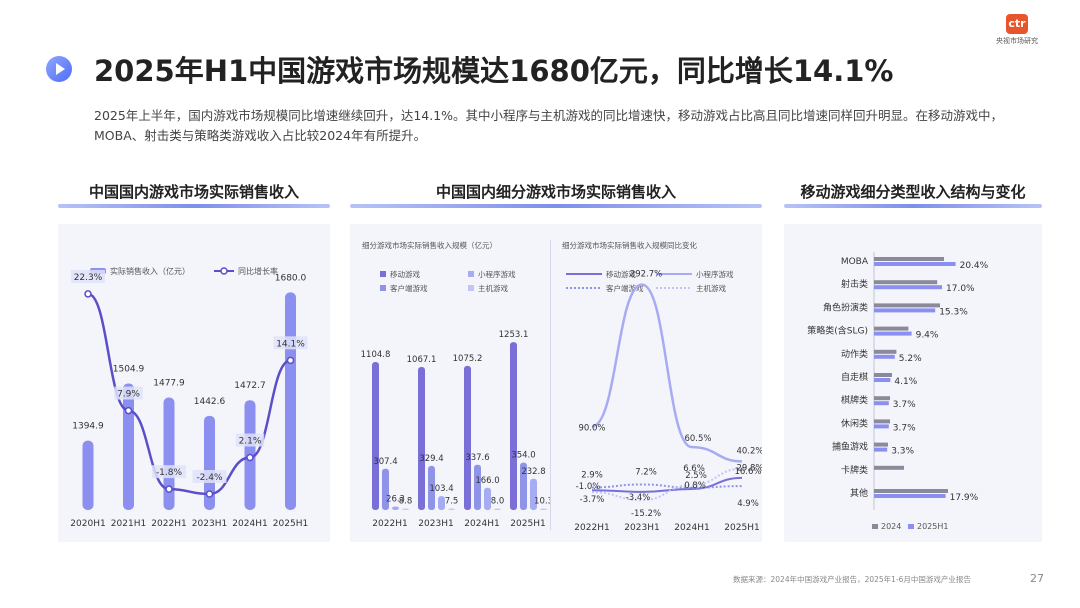  I want to click on data-label: 2.5%, so click(696, 476).